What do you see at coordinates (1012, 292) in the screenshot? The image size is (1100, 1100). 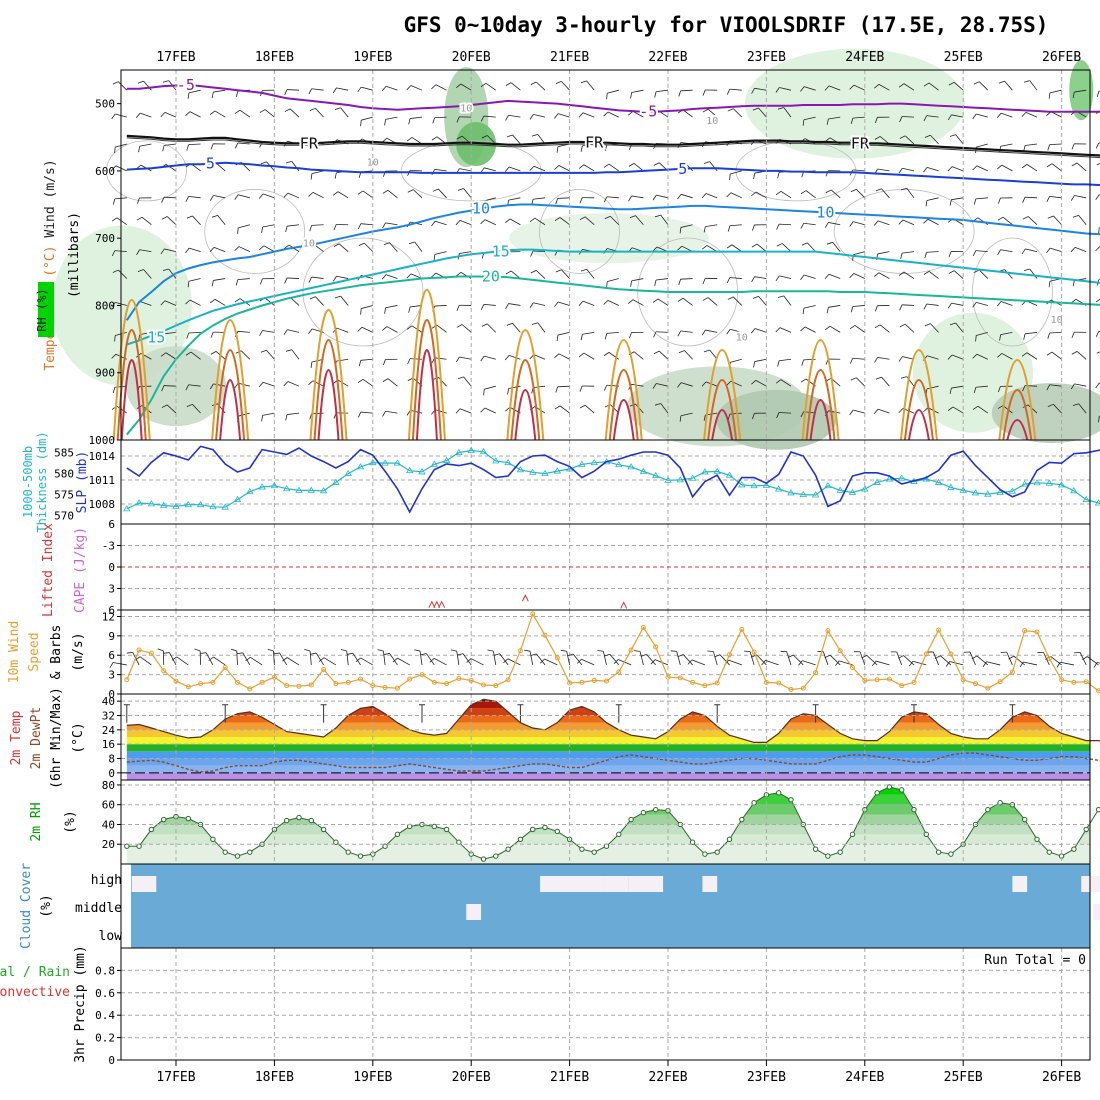 I see `rh-contour` at bounding box center [1012, 292].